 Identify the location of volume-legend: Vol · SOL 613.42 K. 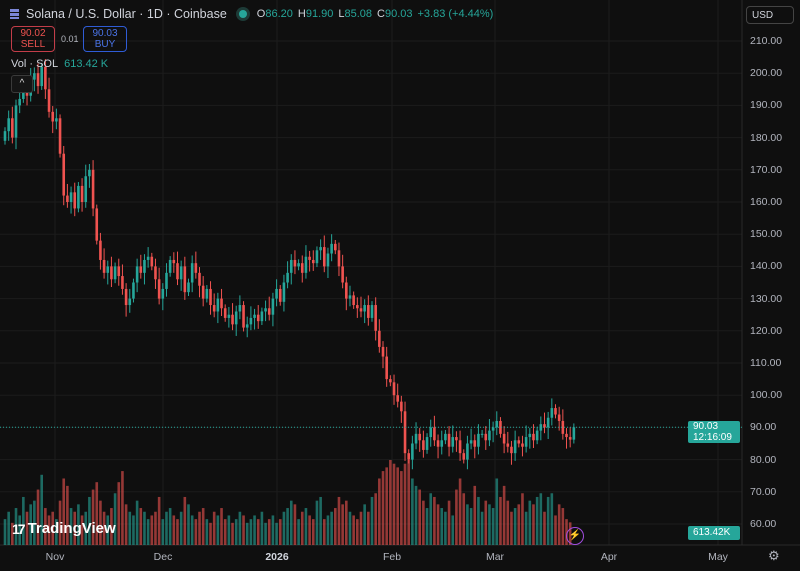
(59, 64).